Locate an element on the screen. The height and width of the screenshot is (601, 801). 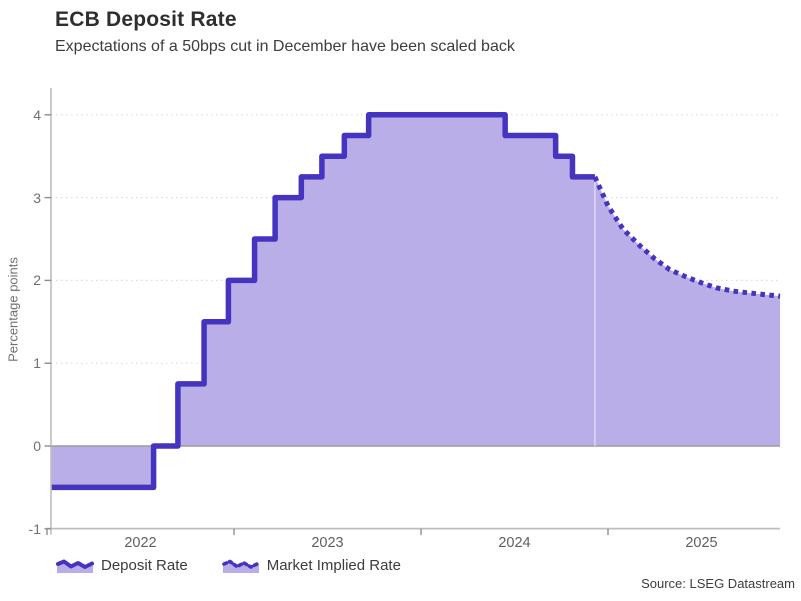
market-implied-rate-legend-icon is located at coordinates (240, 566).